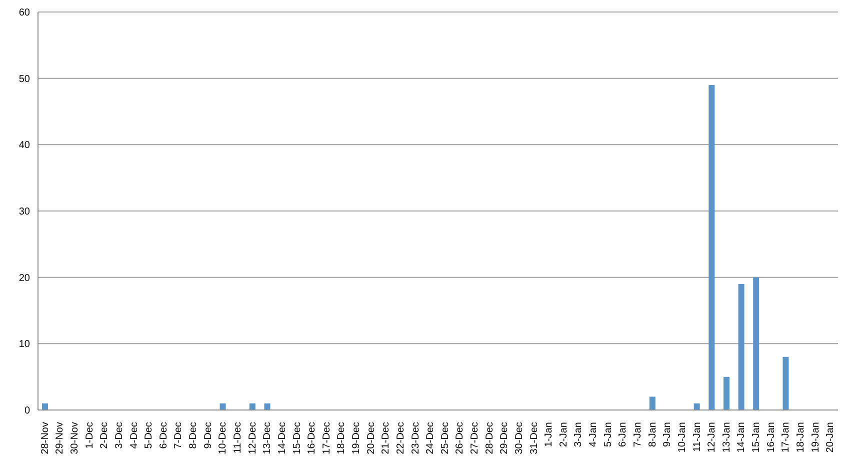 The height and width of the screenshot is (462, 858). What do you see at coordinates (652, 435) in the screenshot?
I see `x-tick-label: 8-Jan` at bounding box center [652, 435].